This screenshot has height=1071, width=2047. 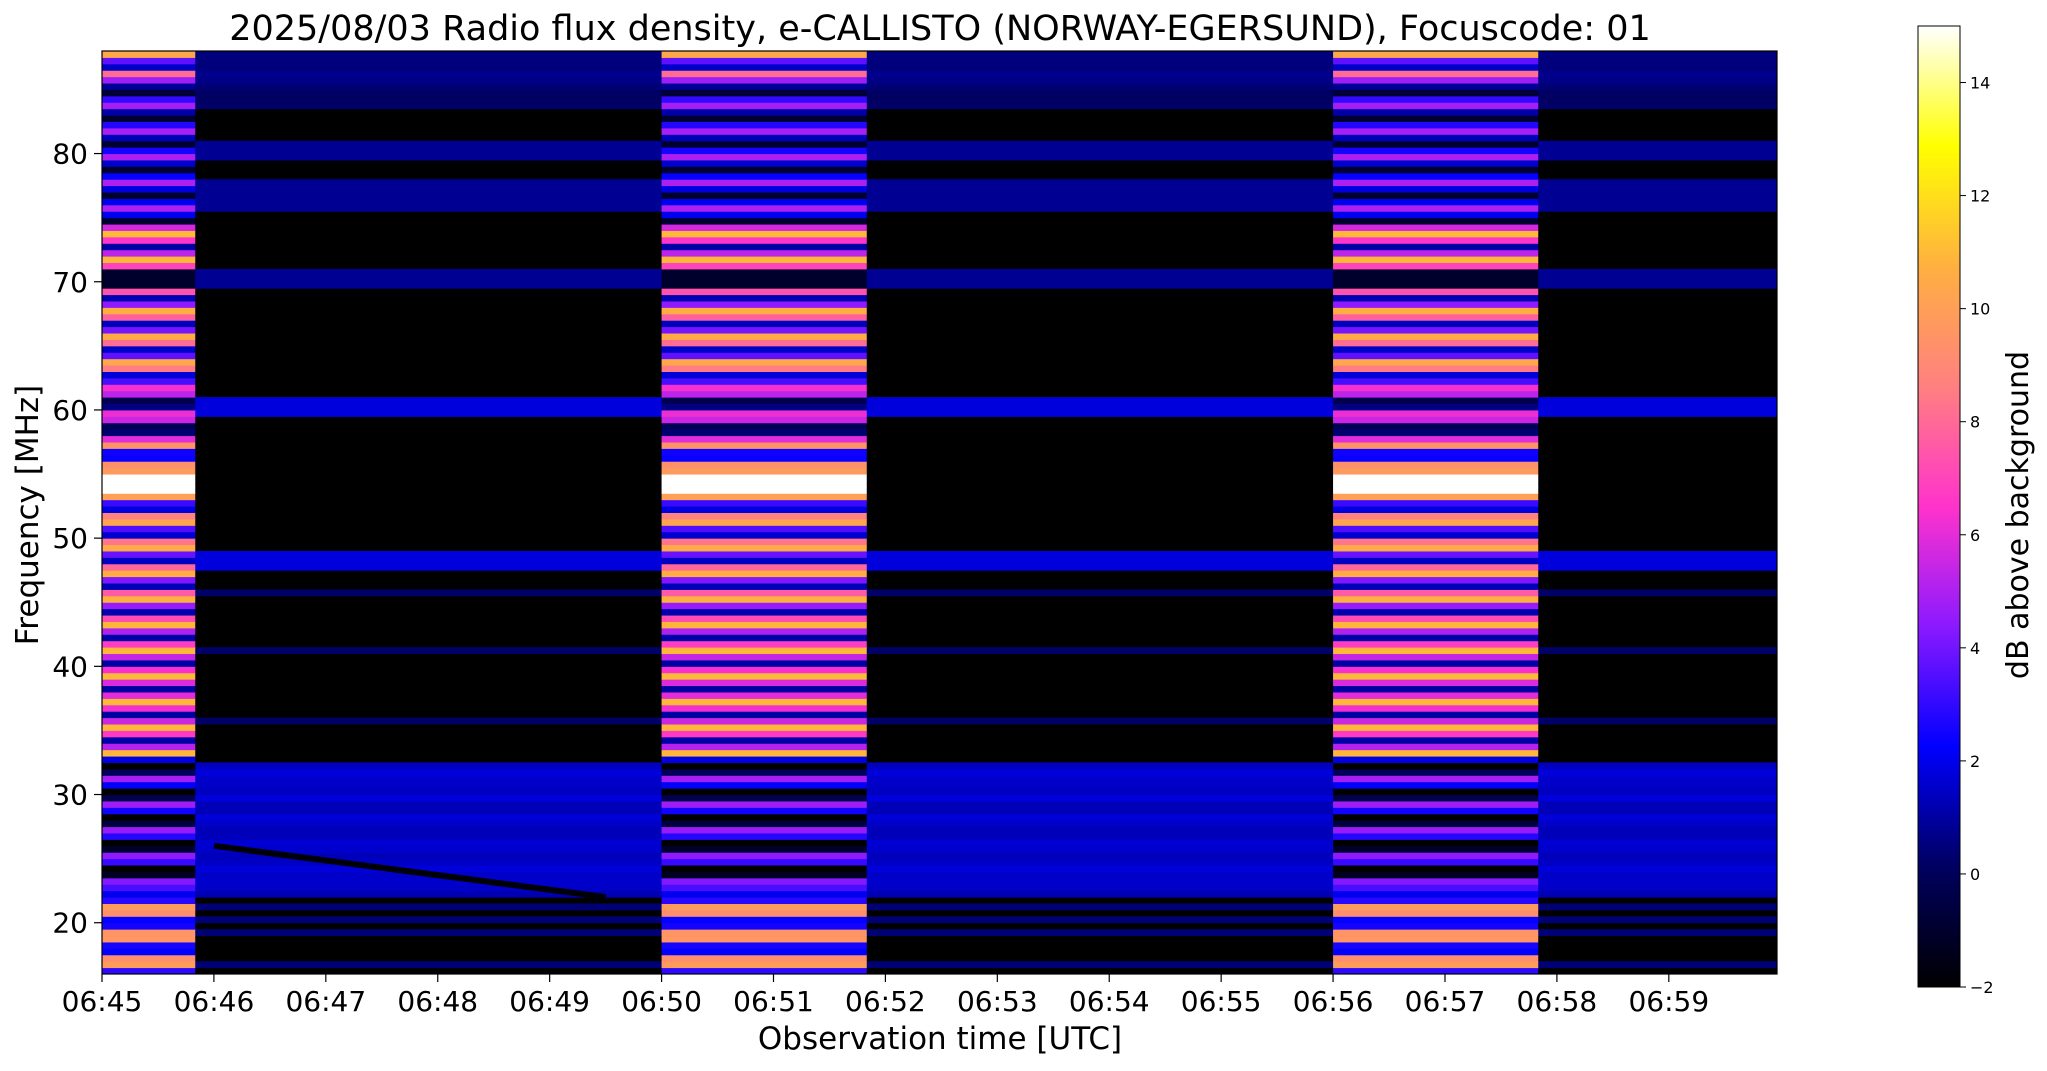 What do you see at coordinates (1975, 535) in the screenshot?
I see `colorbar-tick-label: 6` at bounding box center [1975, 535].